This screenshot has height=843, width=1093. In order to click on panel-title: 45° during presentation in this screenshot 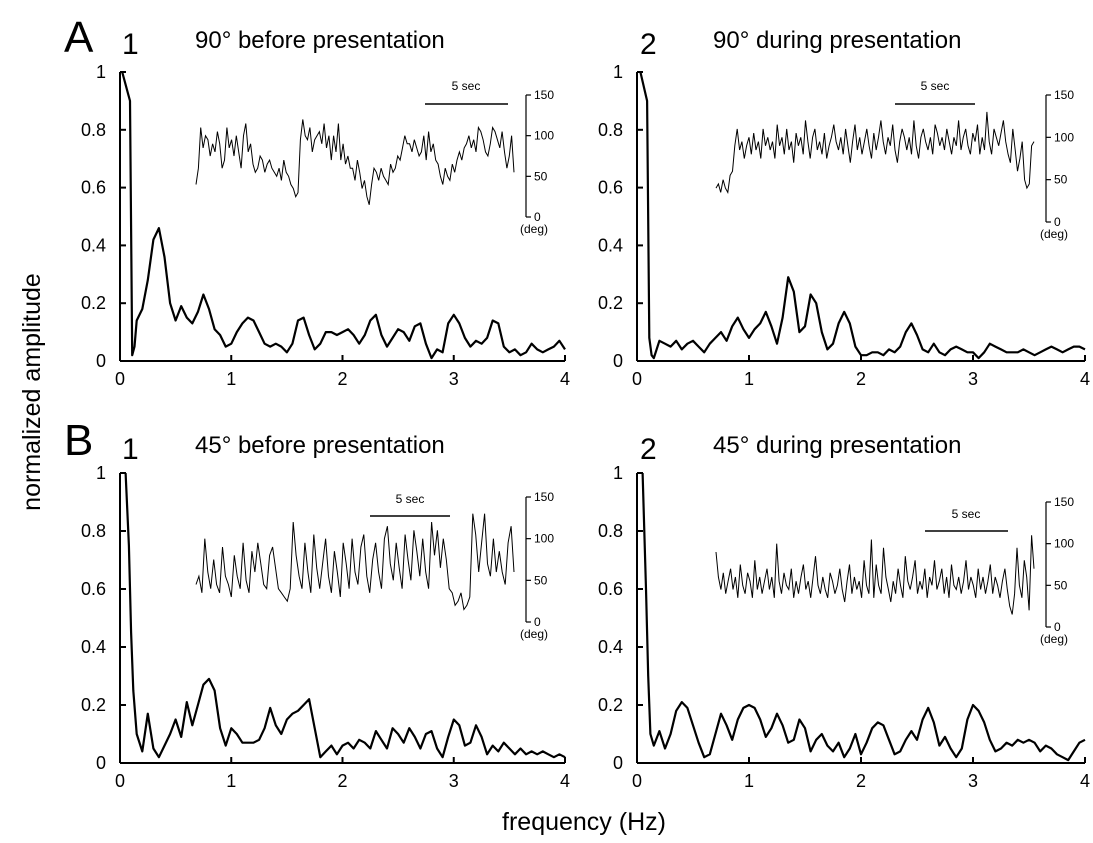, I will do `click(837, 445)`.